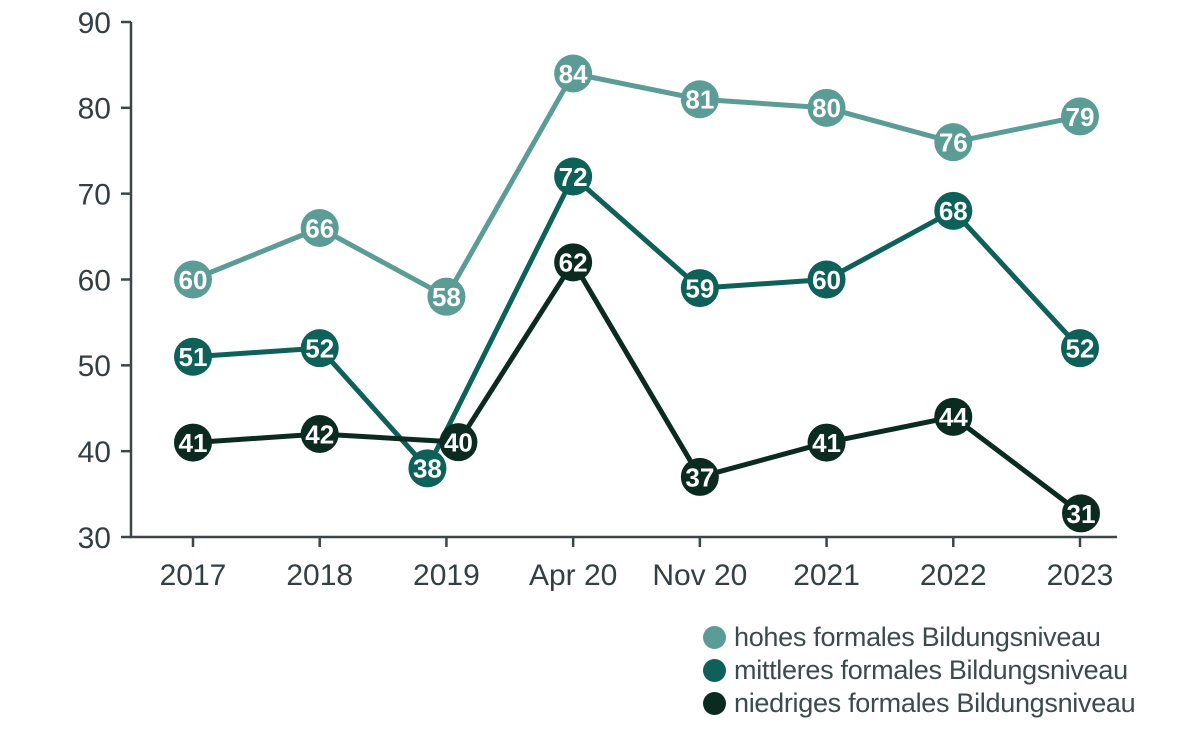  I want to click on data-point-value: 66, so click(319, 228).